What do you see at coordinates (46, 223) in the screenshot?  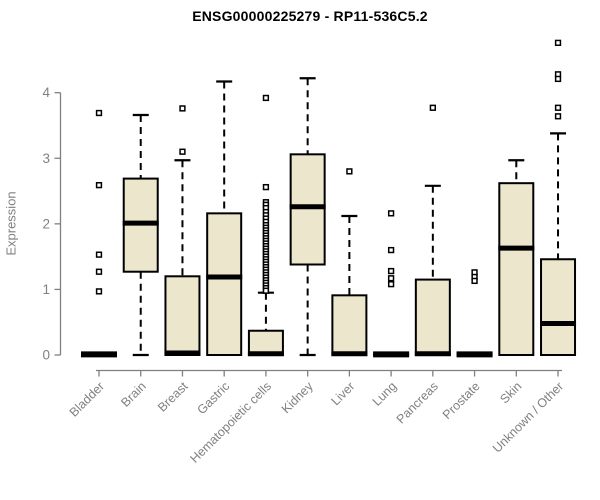 I see `y-tick-label: 2` at bounding box center [46, 223].